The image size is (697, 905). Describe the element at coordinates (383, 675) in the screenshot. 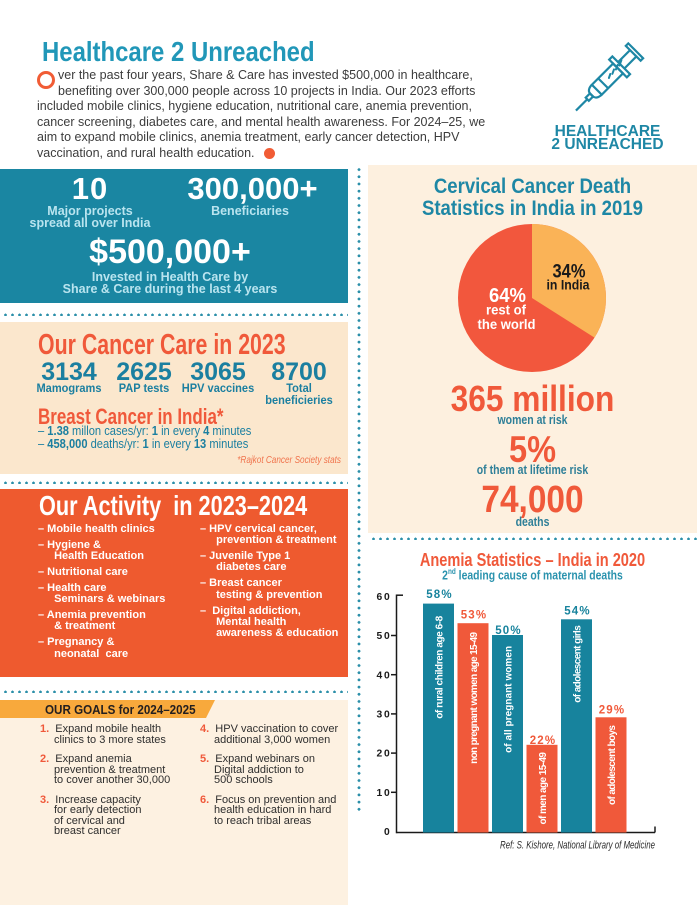

I see `svg-text: 40` at that location.